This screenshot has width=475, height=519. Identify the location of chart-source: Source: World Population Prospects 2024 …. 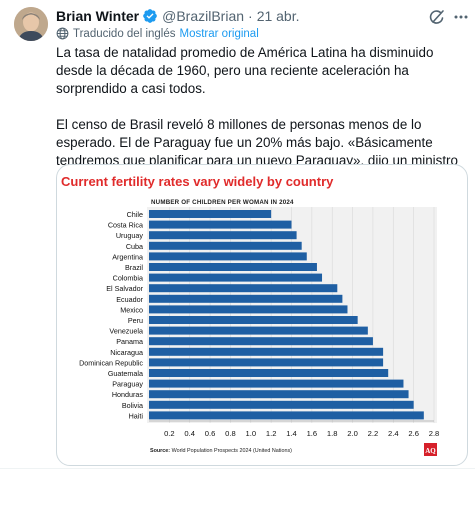
(221, 451).